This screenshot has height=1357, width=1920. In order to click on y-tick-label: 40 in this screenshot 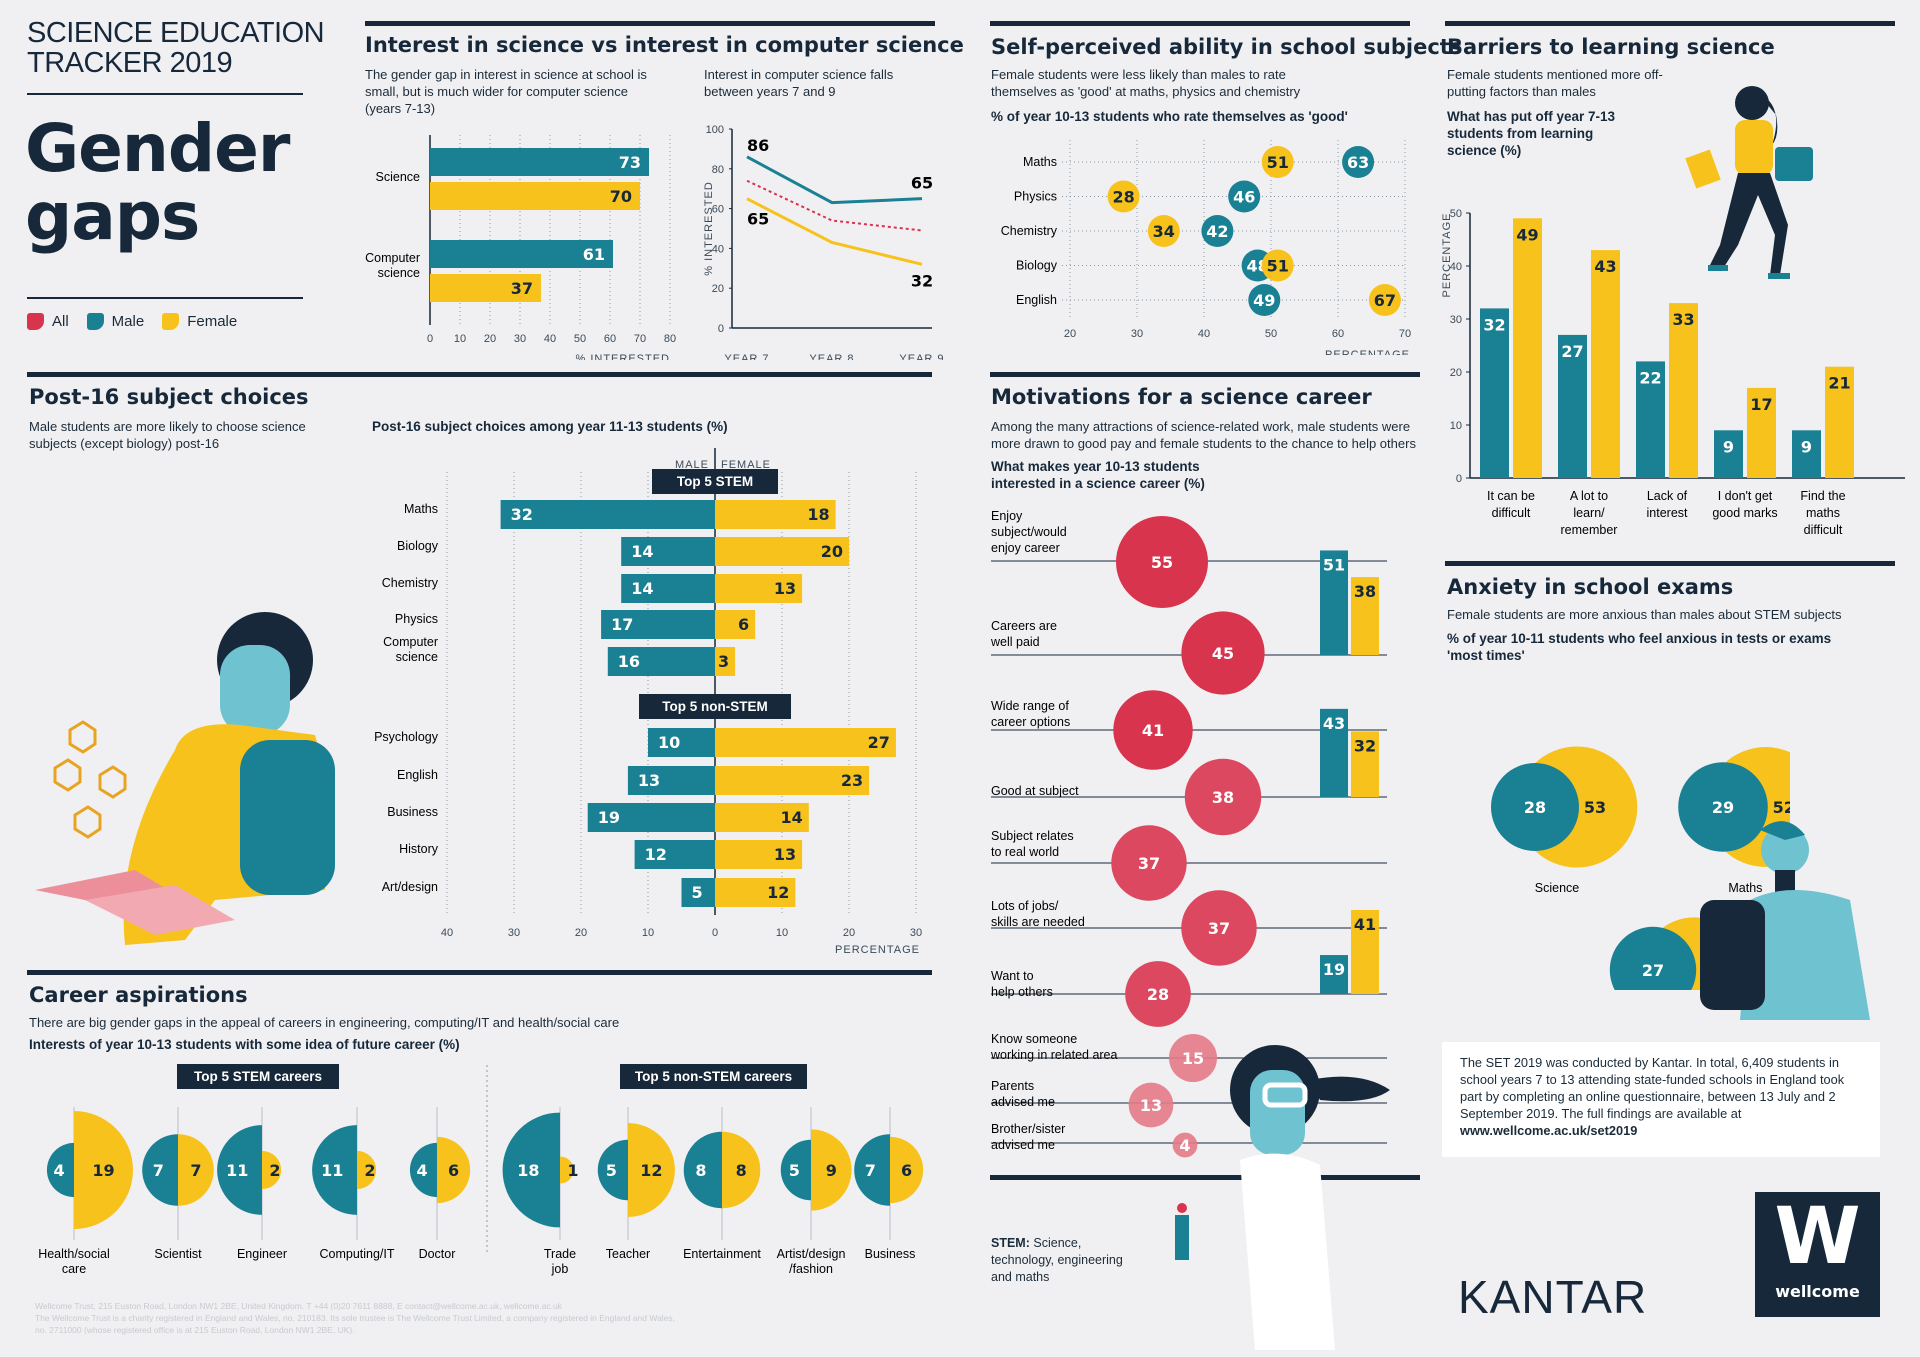, I will do `click(1456, 267)`.